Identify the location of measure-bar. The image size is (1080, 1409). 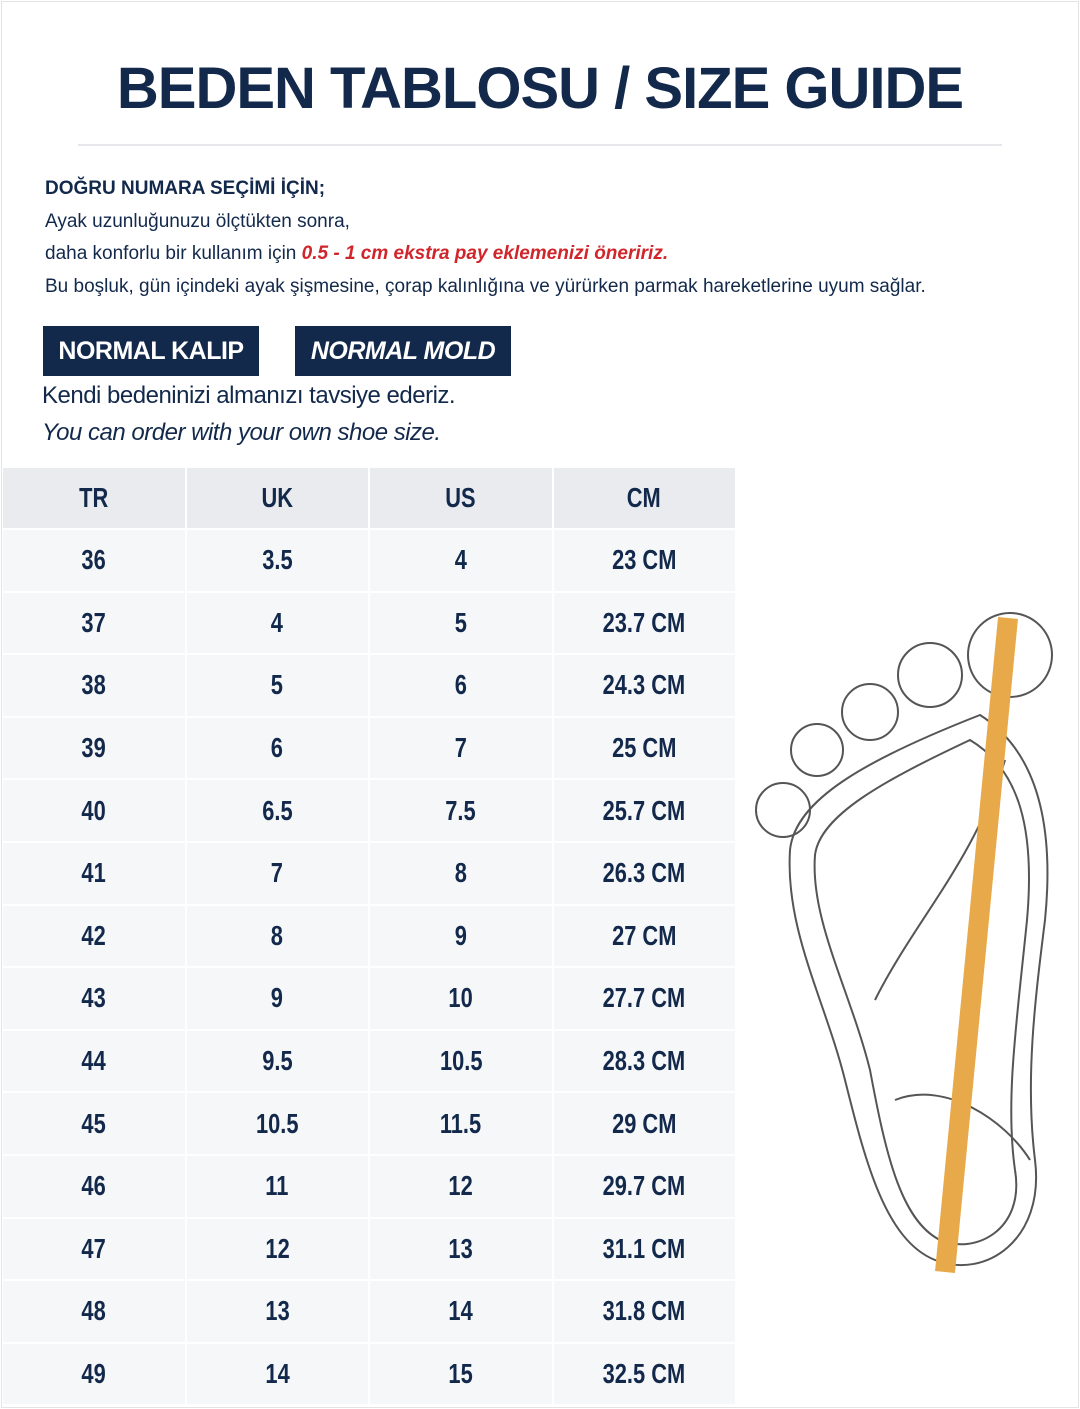
(976, 945).